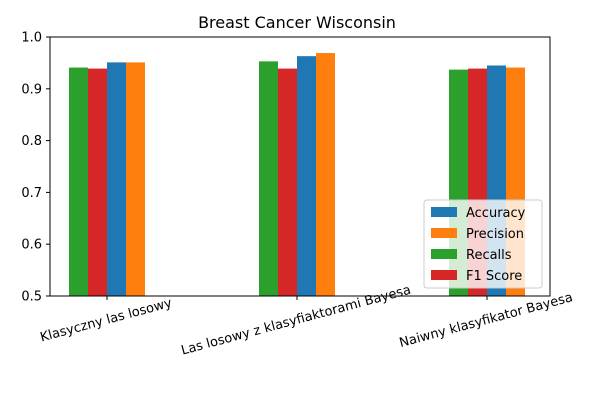 This screenshot has height=400, width=600. What do you see at coordinates (444, 254) in the screenshot?
I see `legend-swatch-recalls` at bounding box center [444, 254].